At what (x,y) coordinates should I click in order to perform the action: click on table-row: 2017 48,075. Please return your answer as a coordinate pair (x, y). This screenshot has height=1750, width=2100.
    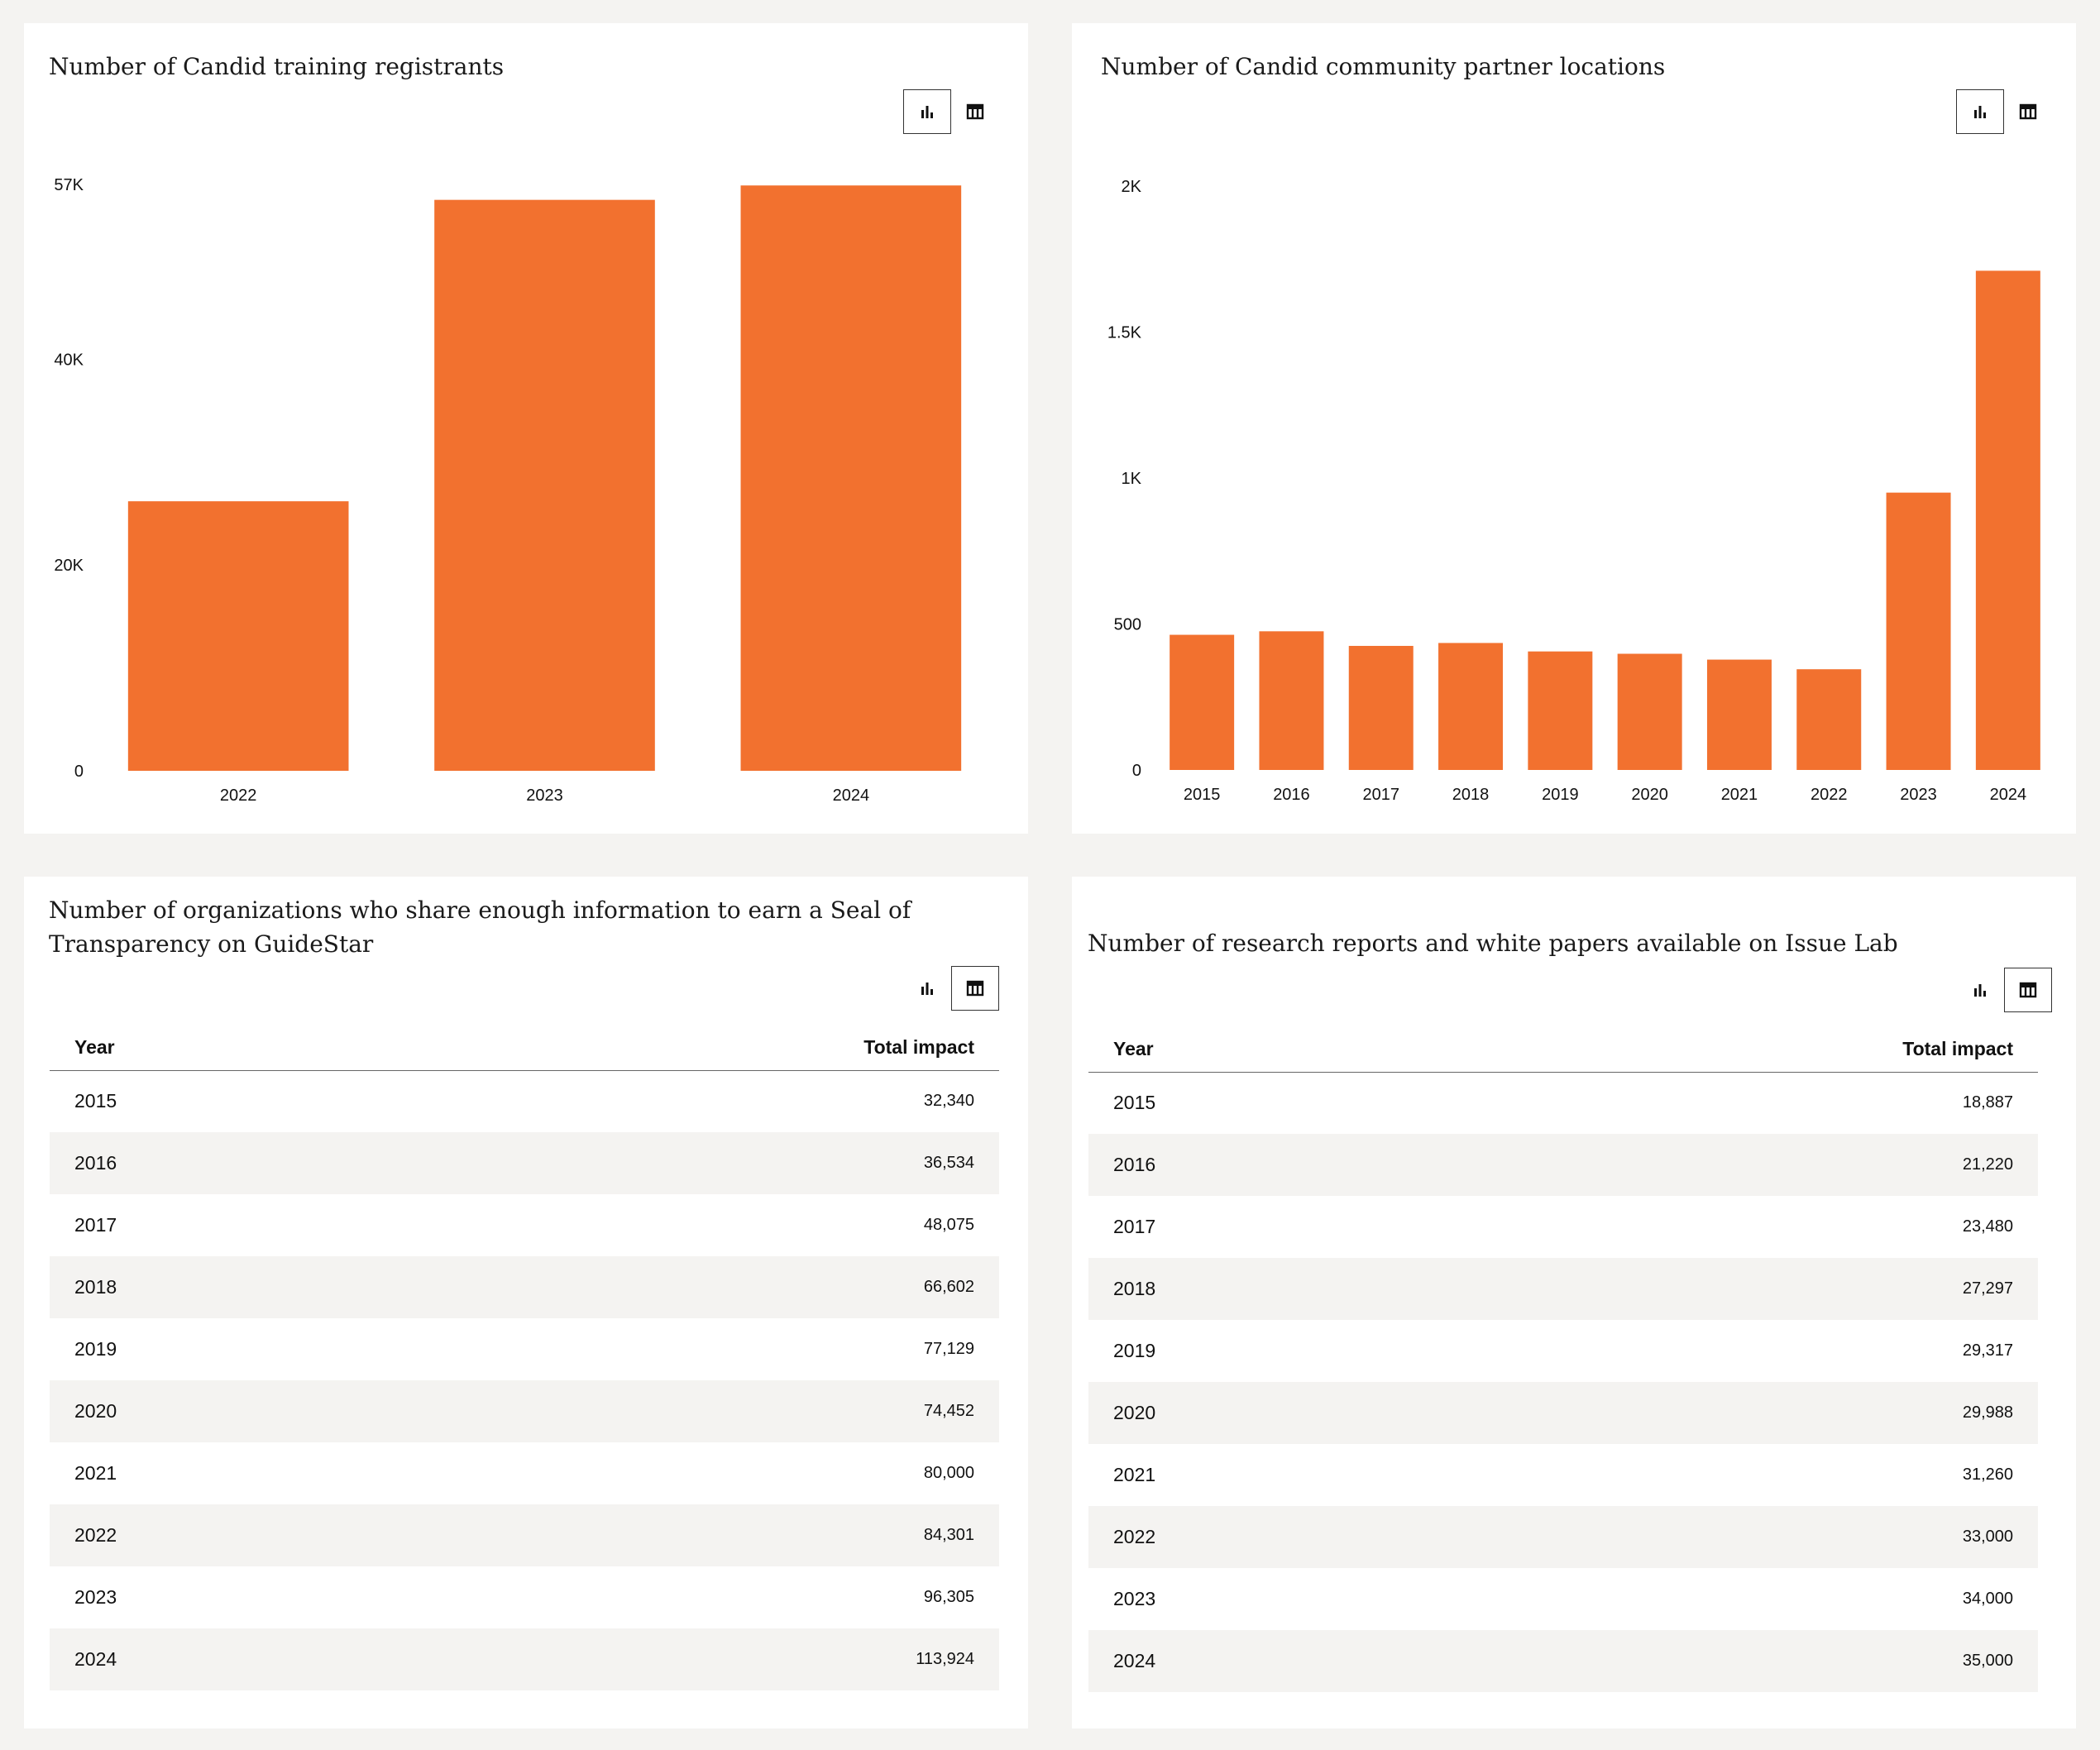
    Looking at the image, I should click on (524, 1225).